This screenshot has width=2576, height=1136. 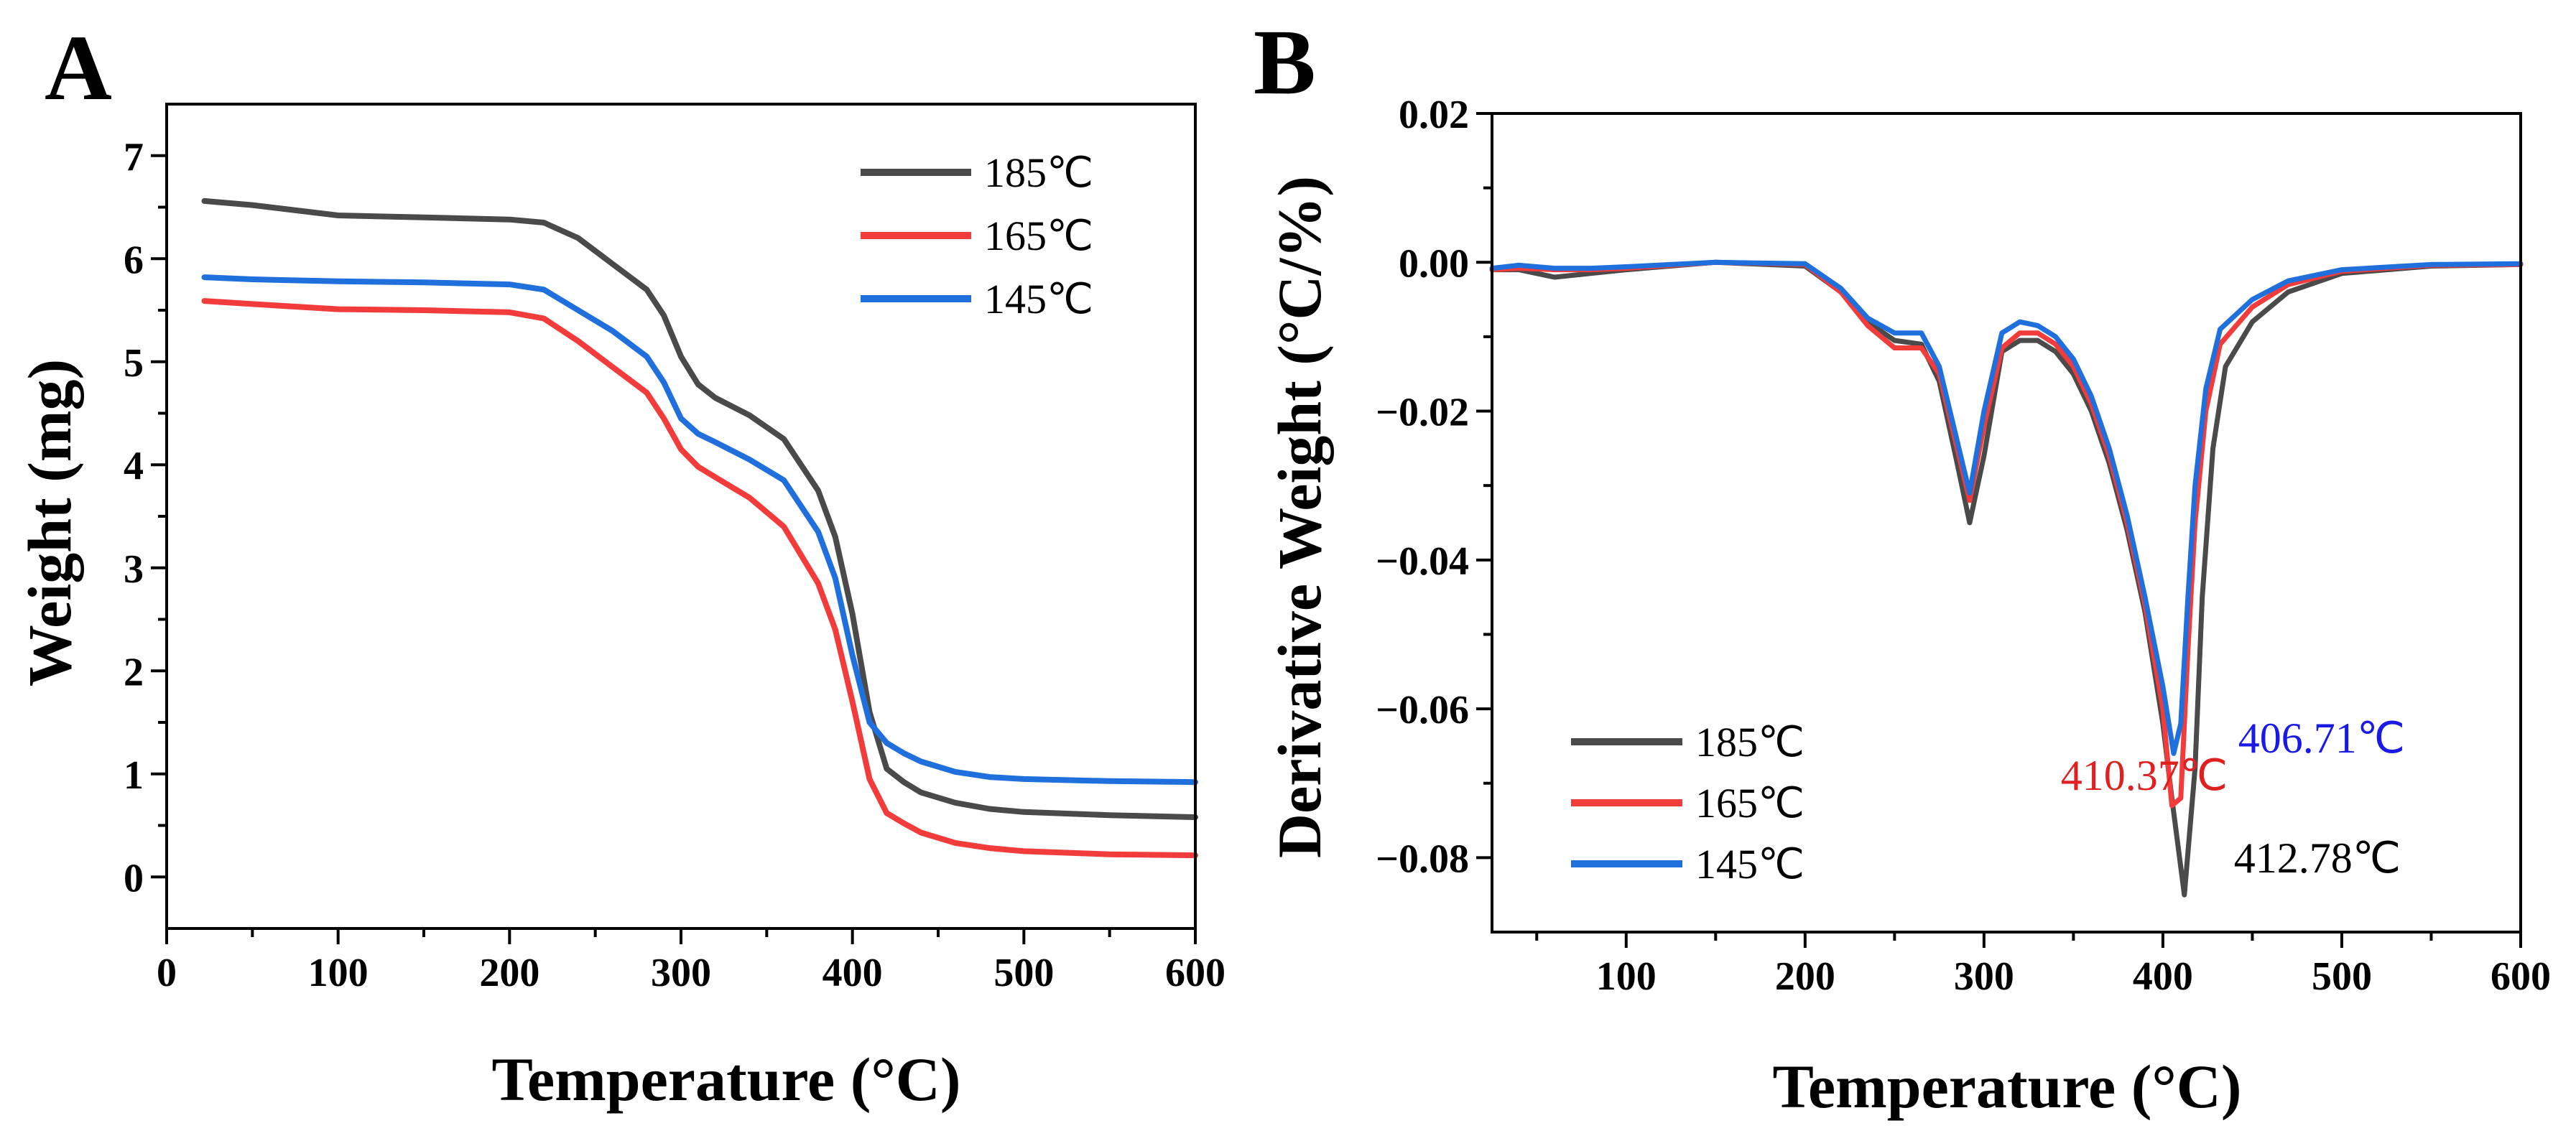 What do you see at coordinates (681, 973) in the screenshot?
I see `panel-a-x-tick-label-300: 300` at bounding box center [681, 973].